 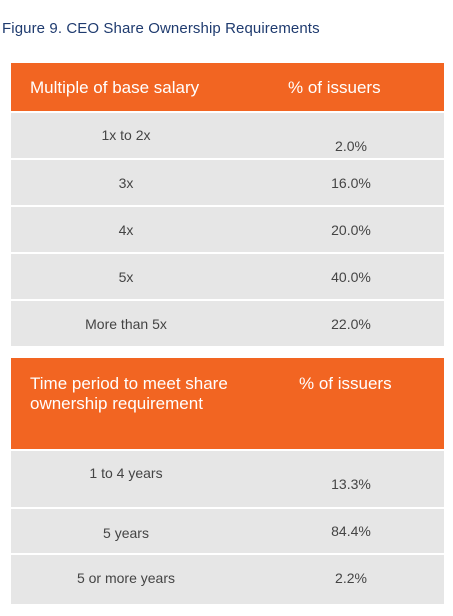 What do you see at coordinates (351, 146) in the screenshot?
I see `row-value: 2.0%` at bounding box center [351, 146].